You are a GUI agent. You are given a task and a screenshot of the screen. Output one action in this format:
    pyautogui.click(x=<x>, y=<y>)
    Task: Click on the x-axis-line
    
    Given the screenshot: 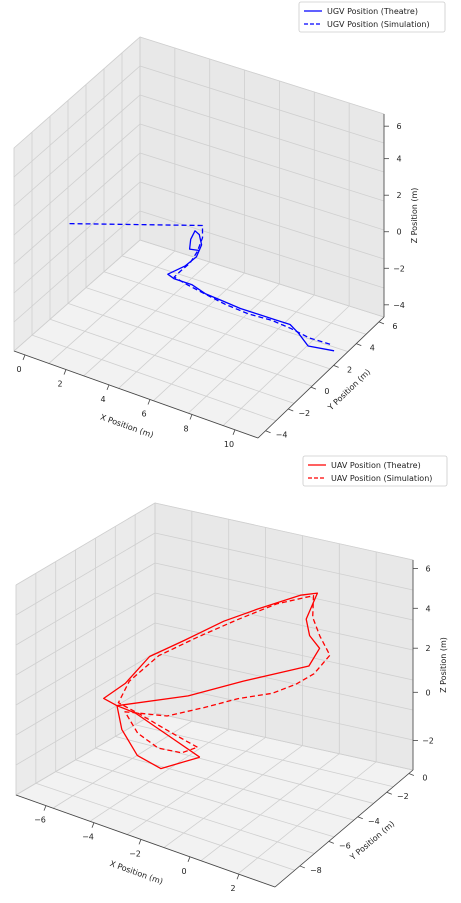 What is the action you would take?
    pyautogui.click(x=136, y=394)
    